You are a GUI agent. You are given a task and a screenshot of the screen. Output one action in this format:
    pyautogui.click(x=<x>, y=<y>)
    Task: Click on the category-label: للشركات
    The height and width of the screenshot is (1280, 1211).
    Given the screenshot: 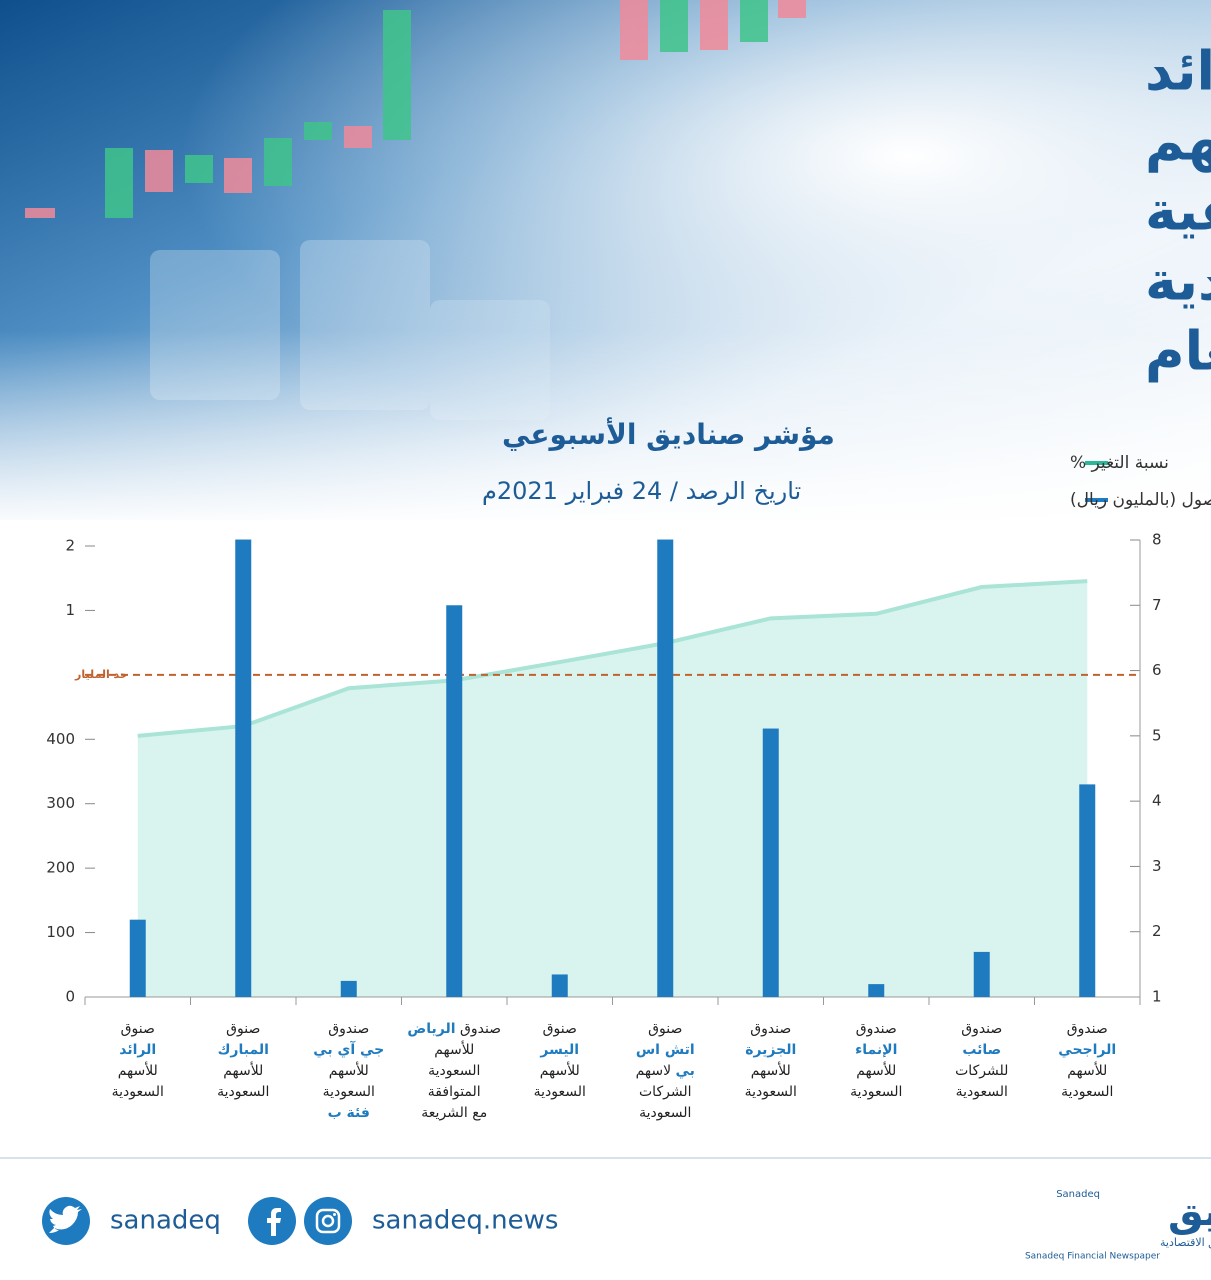 What is the action you would take?
    pyautogui.click(x=981, y=1071)
    